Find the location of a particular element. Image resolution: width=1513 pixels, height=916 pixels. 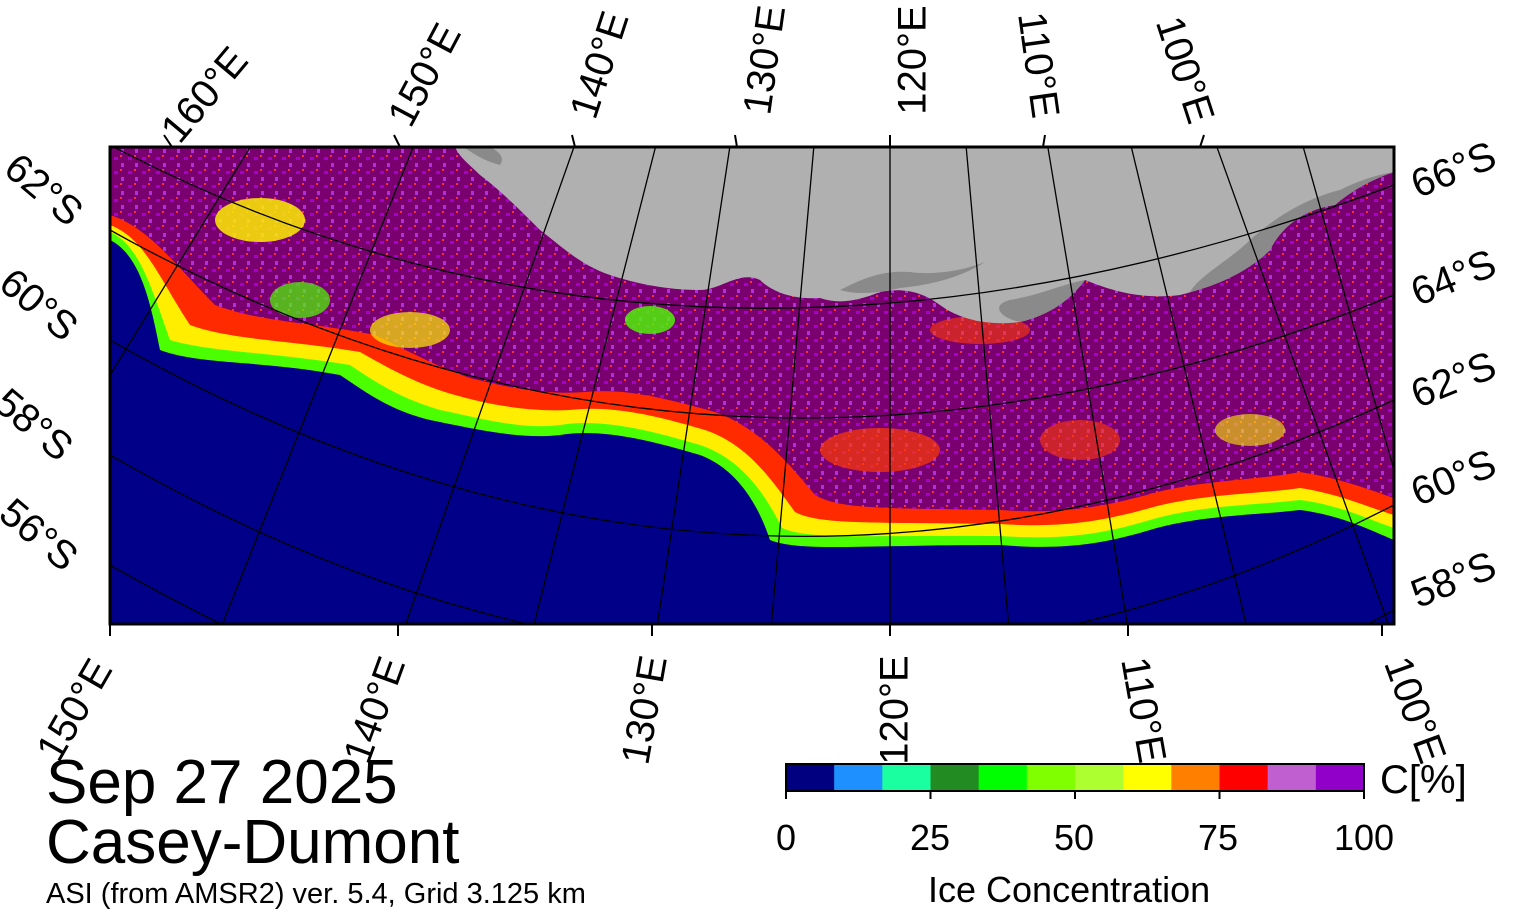

top-lon-label-120E: 120°E is located at coordinates (912, 60).